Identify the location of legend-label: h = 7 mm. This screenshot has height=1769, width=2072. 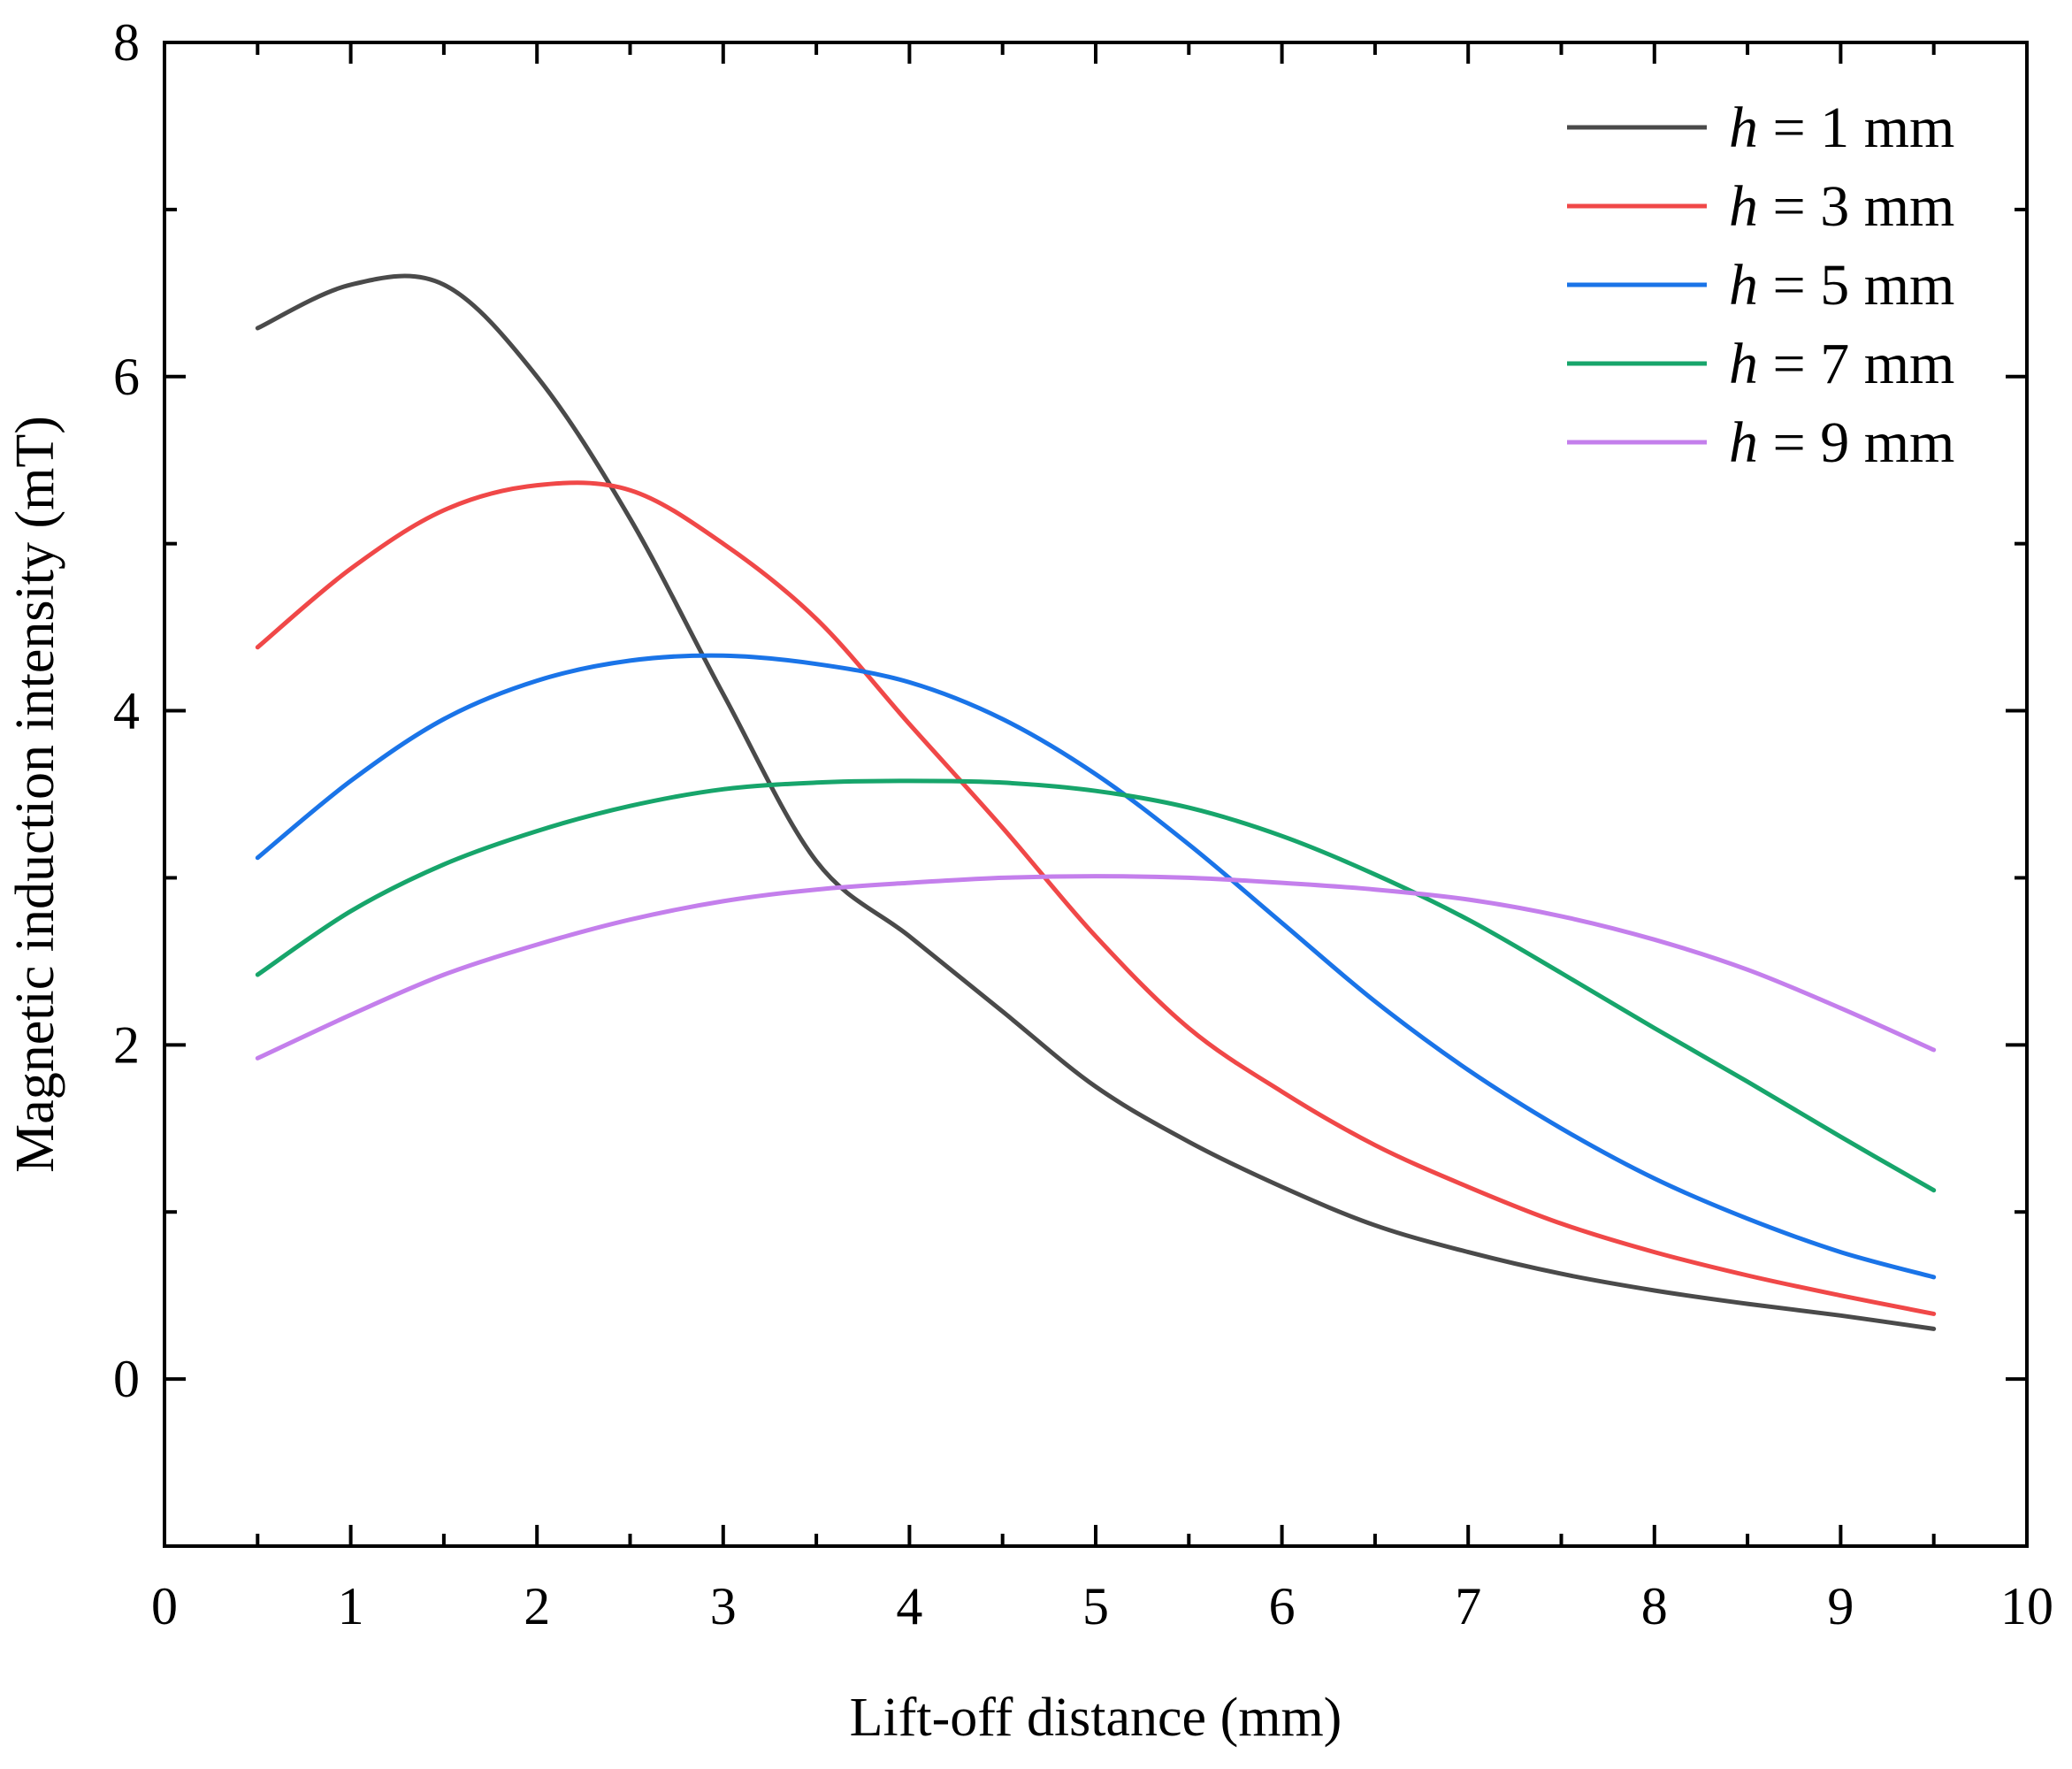
(1842, 364).